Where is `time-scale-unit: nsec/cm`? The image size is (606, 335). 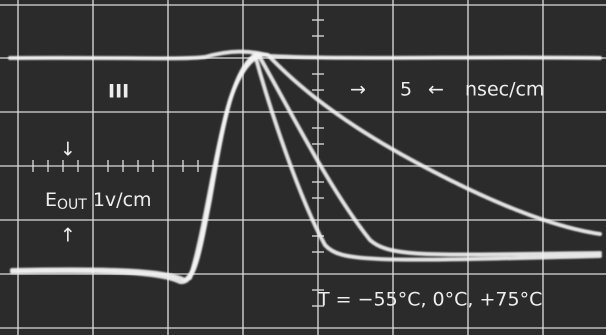 time-scale-unit: nsec/cm is located at coordinates (504, 90).